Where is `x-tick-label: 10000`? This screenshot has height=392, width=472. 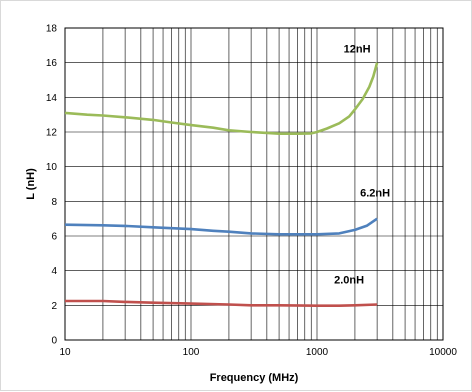
x-tick-label: 10000 is located at coordinates (443, 352).